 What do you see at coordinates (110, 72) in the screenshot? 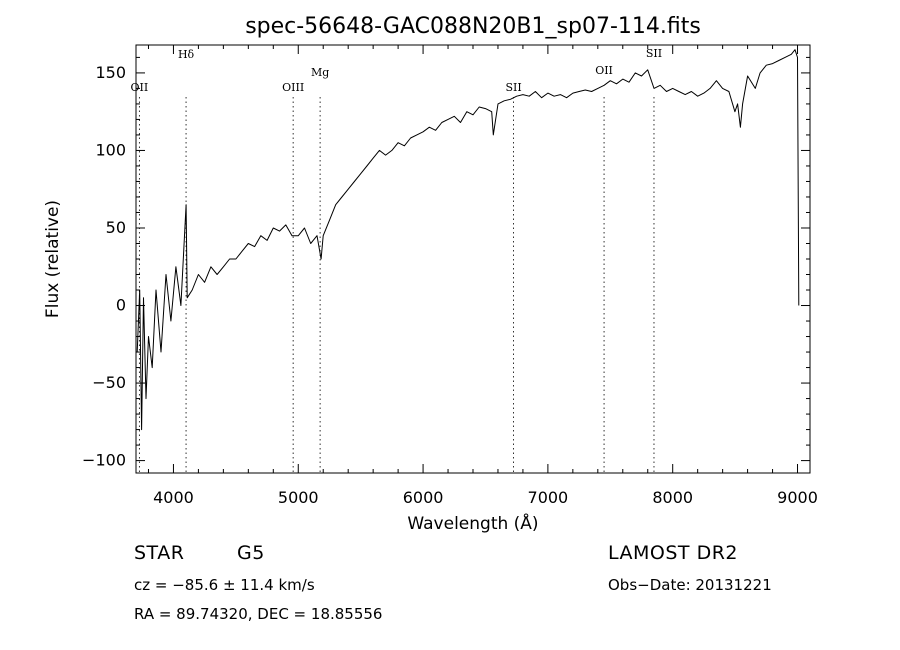
I see `y-tick-label: 150` at bounding box center [110, 72].